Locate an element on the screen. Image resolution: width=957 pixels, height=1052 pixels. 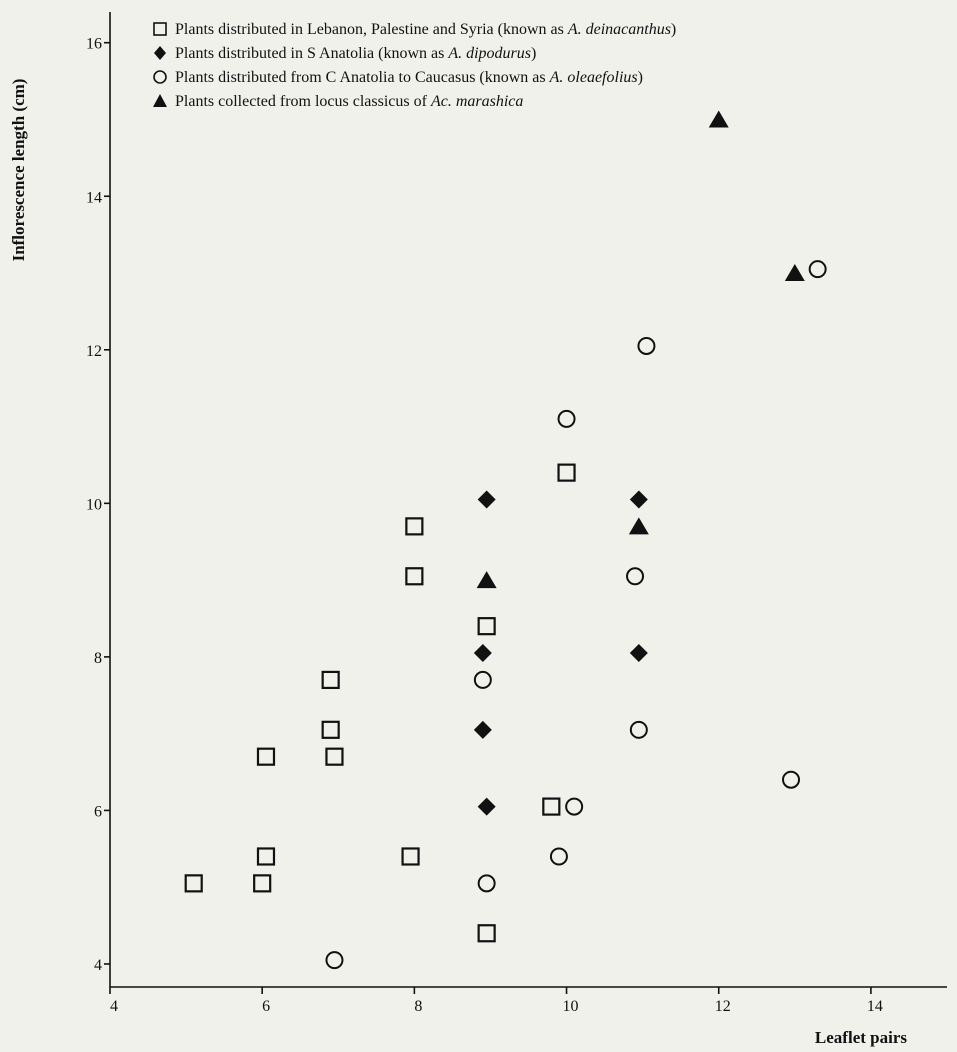
x-axis-ticks: 4 6 8 10 12 14 is located at coordinates (496, 1001).